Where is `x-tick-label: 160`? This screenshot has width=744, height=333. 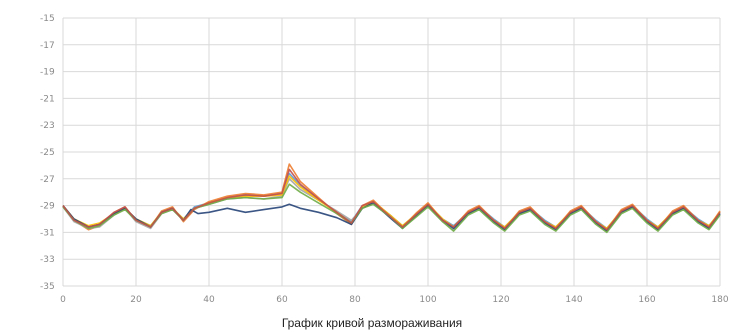 x-tick-label: 160 is located at coordinates (646, 300).